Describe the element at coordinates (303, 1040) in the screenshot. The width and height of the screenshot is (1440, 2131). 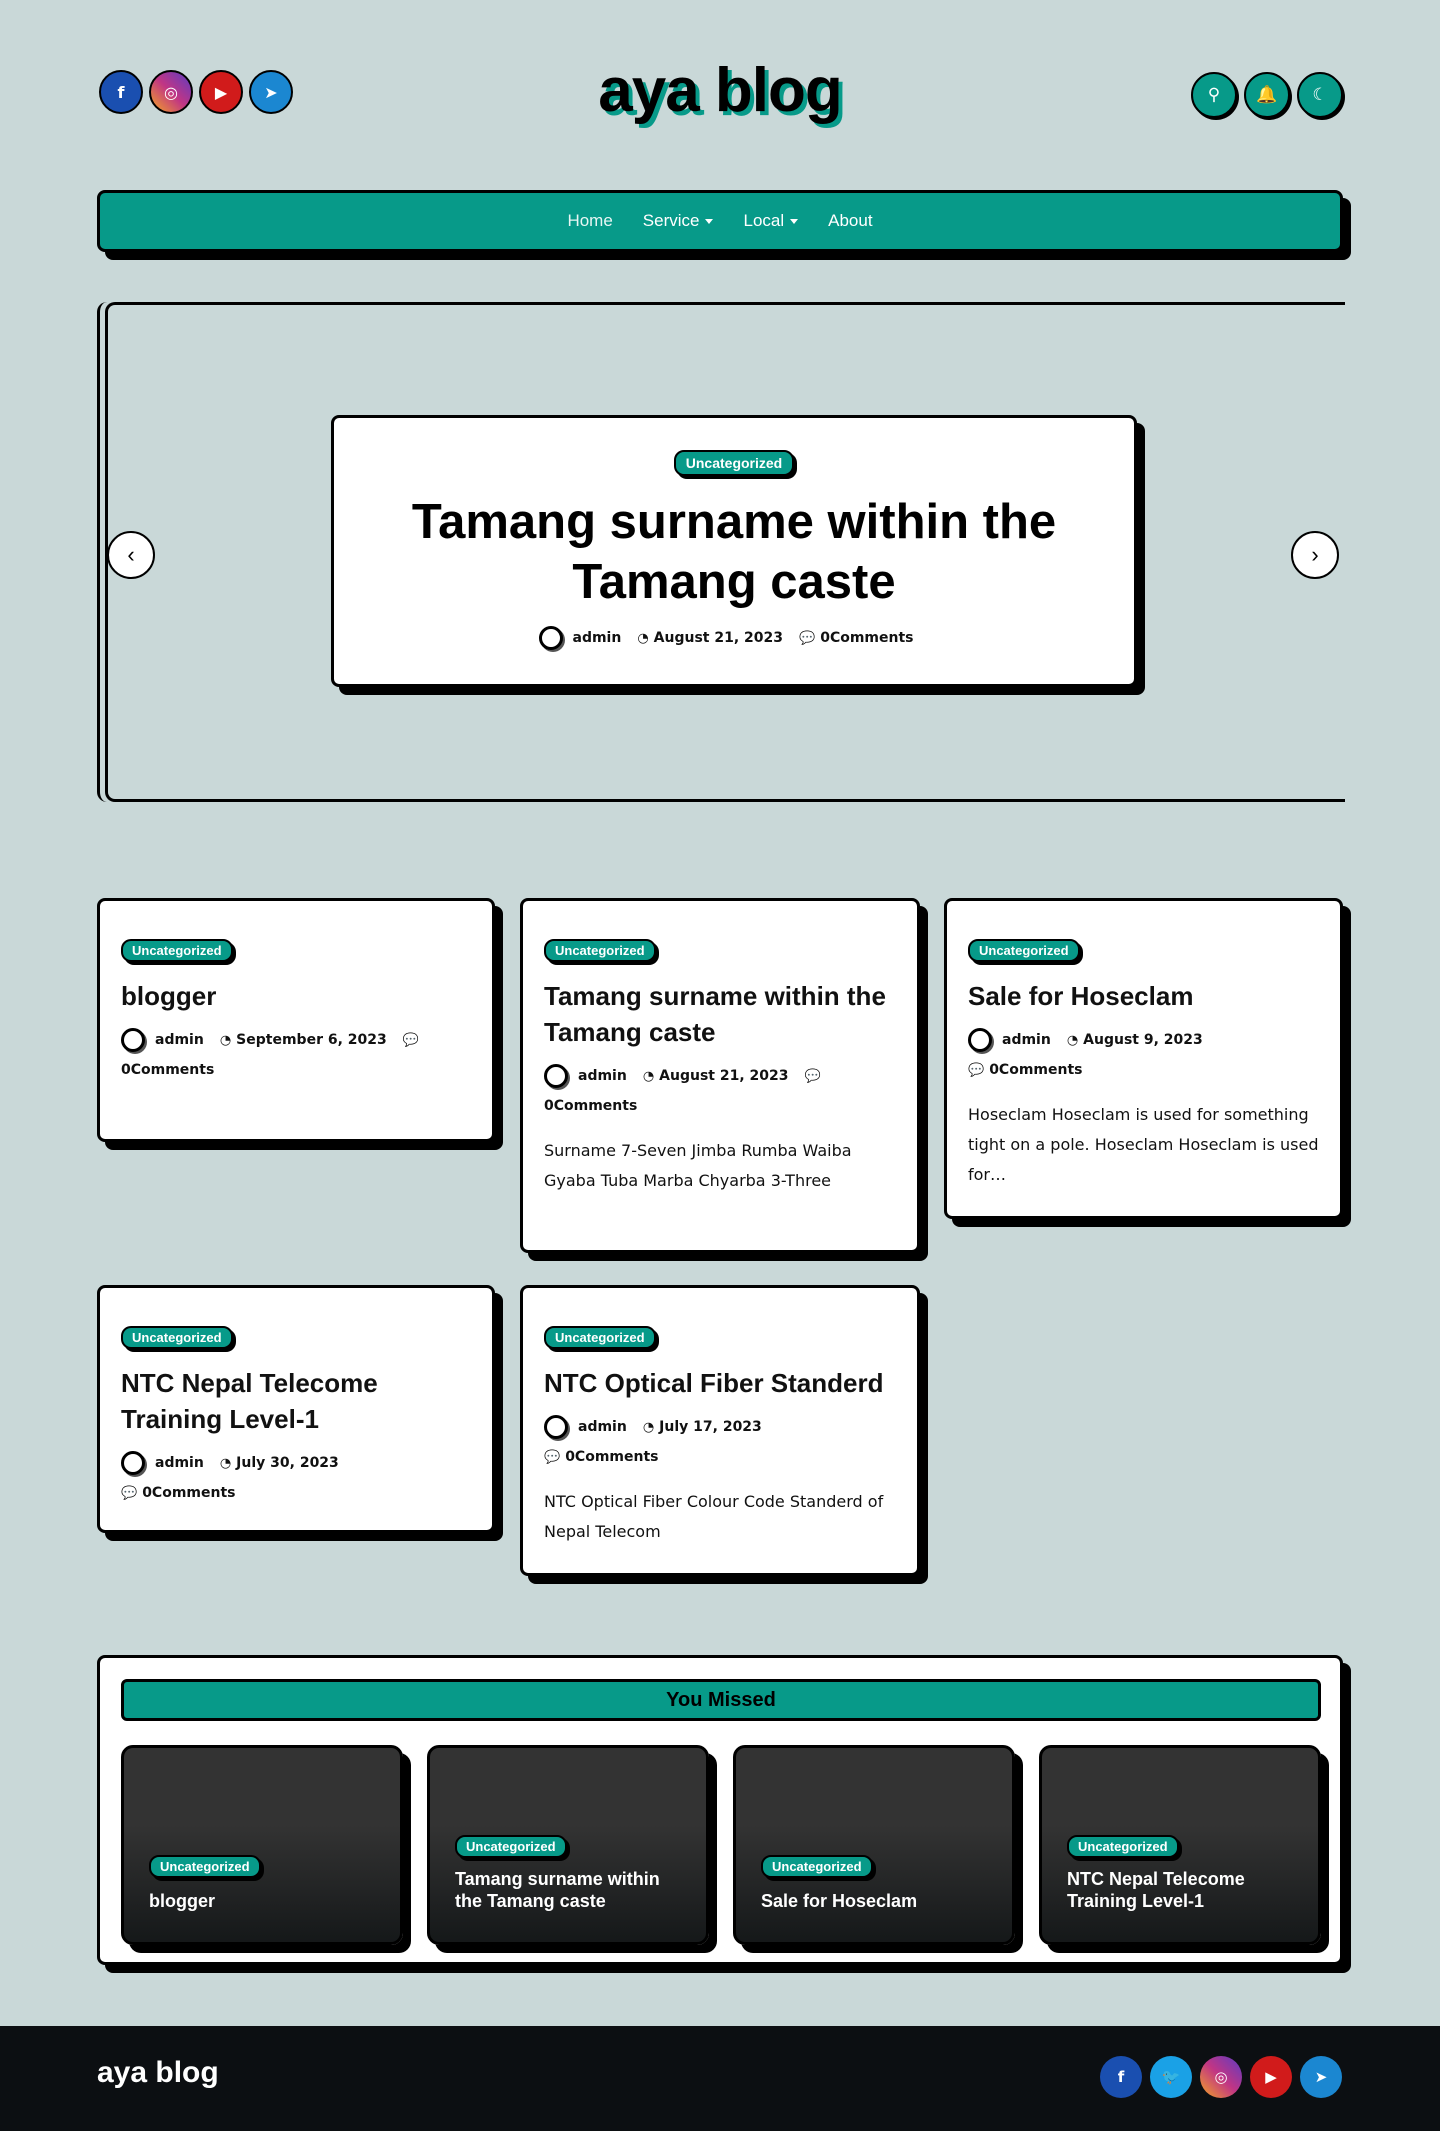
I see `post-date: ◔ September 6, 2023` at that location.